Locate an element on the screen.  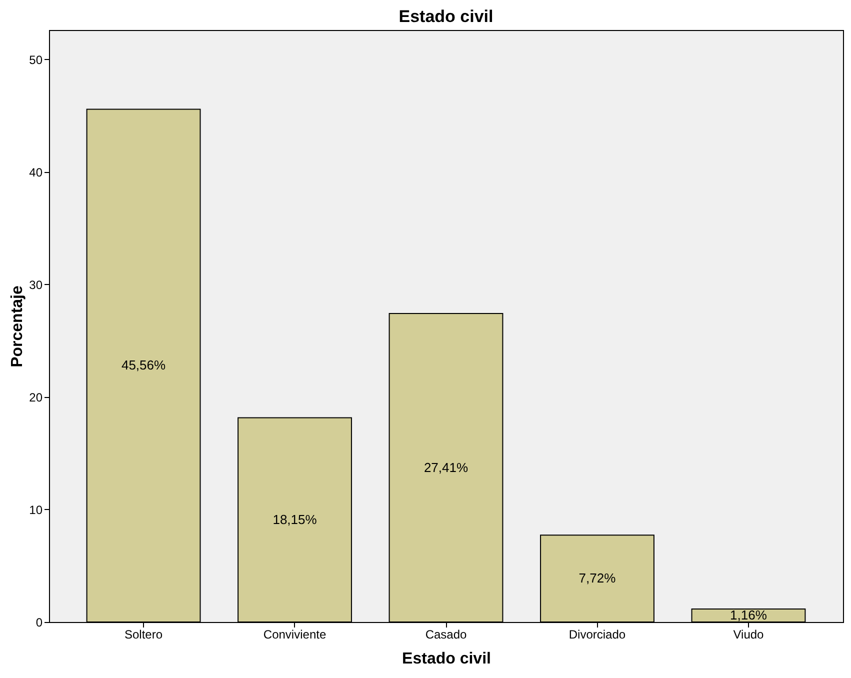
data-label: 1,16% is located at coordinates (749, 614).